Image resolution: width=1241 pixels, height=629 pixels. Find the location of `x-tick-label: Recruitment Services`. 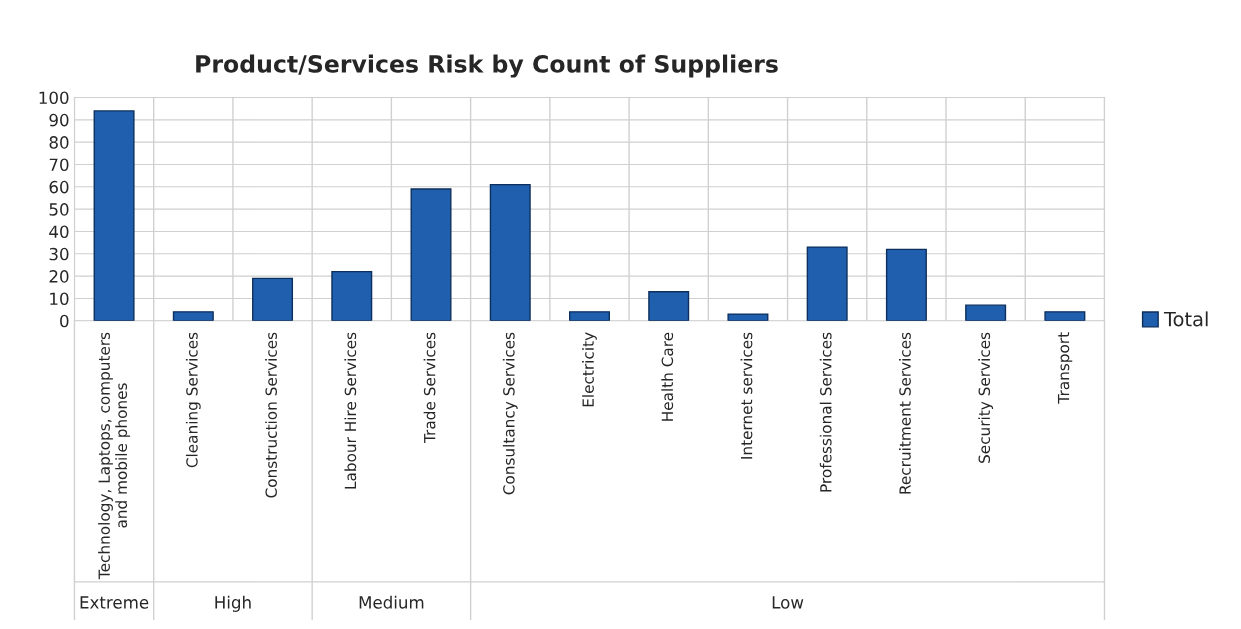

x-tick-label: Recruitment Services is located at coordinates (905, 413).